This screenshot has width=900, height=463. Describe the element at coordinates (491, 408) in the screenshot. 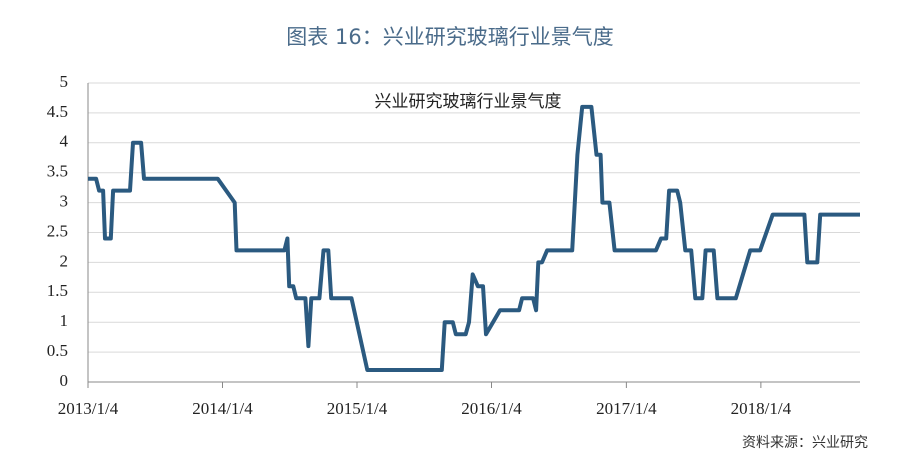

I see `x-tick-label: 2016/1/4` at that location.